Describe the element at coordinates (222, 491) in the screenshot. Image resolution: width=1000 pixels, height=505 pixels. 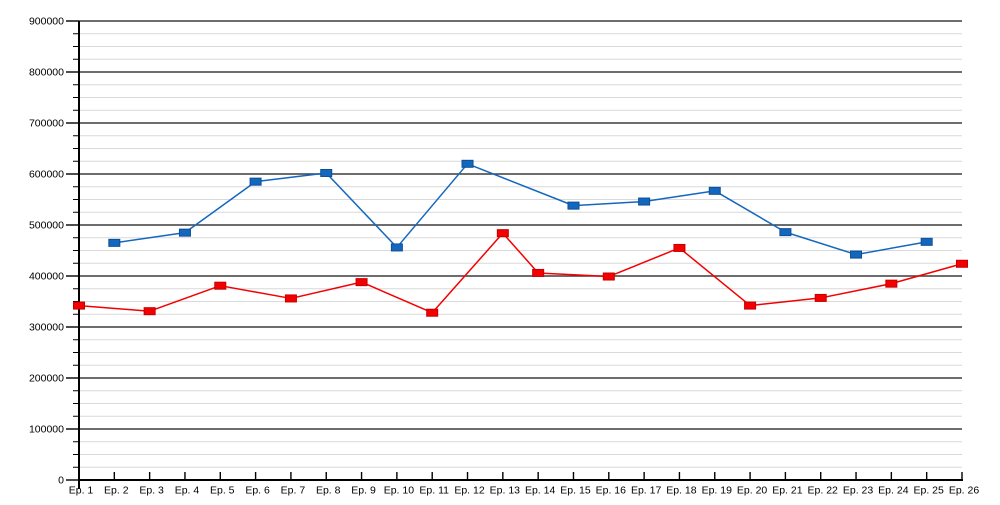
I see `x-axis-tick-label: Ep. 5` at that location.